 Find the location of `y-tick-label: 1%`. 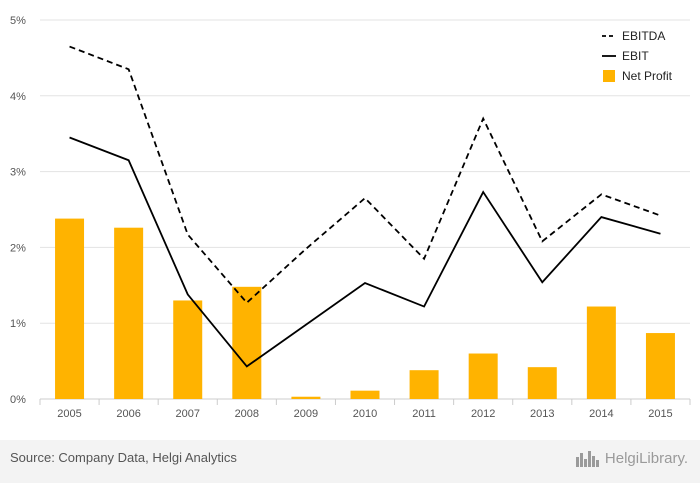

y-tick-label: 1% is located at coordinates (18, 324).